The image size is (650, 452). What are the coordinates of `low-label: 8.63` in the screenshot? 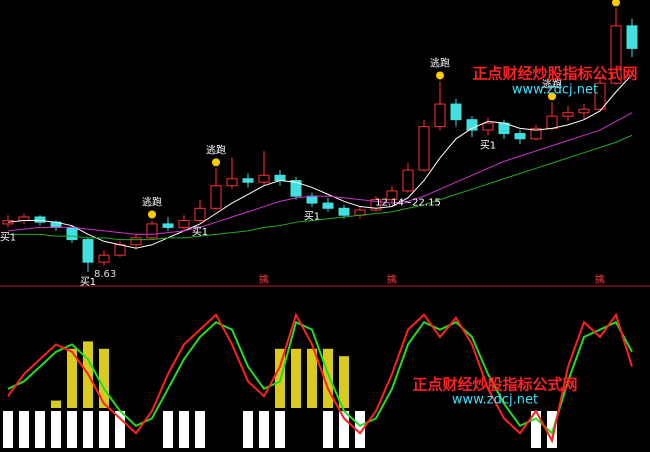 It's located at (105, 274).